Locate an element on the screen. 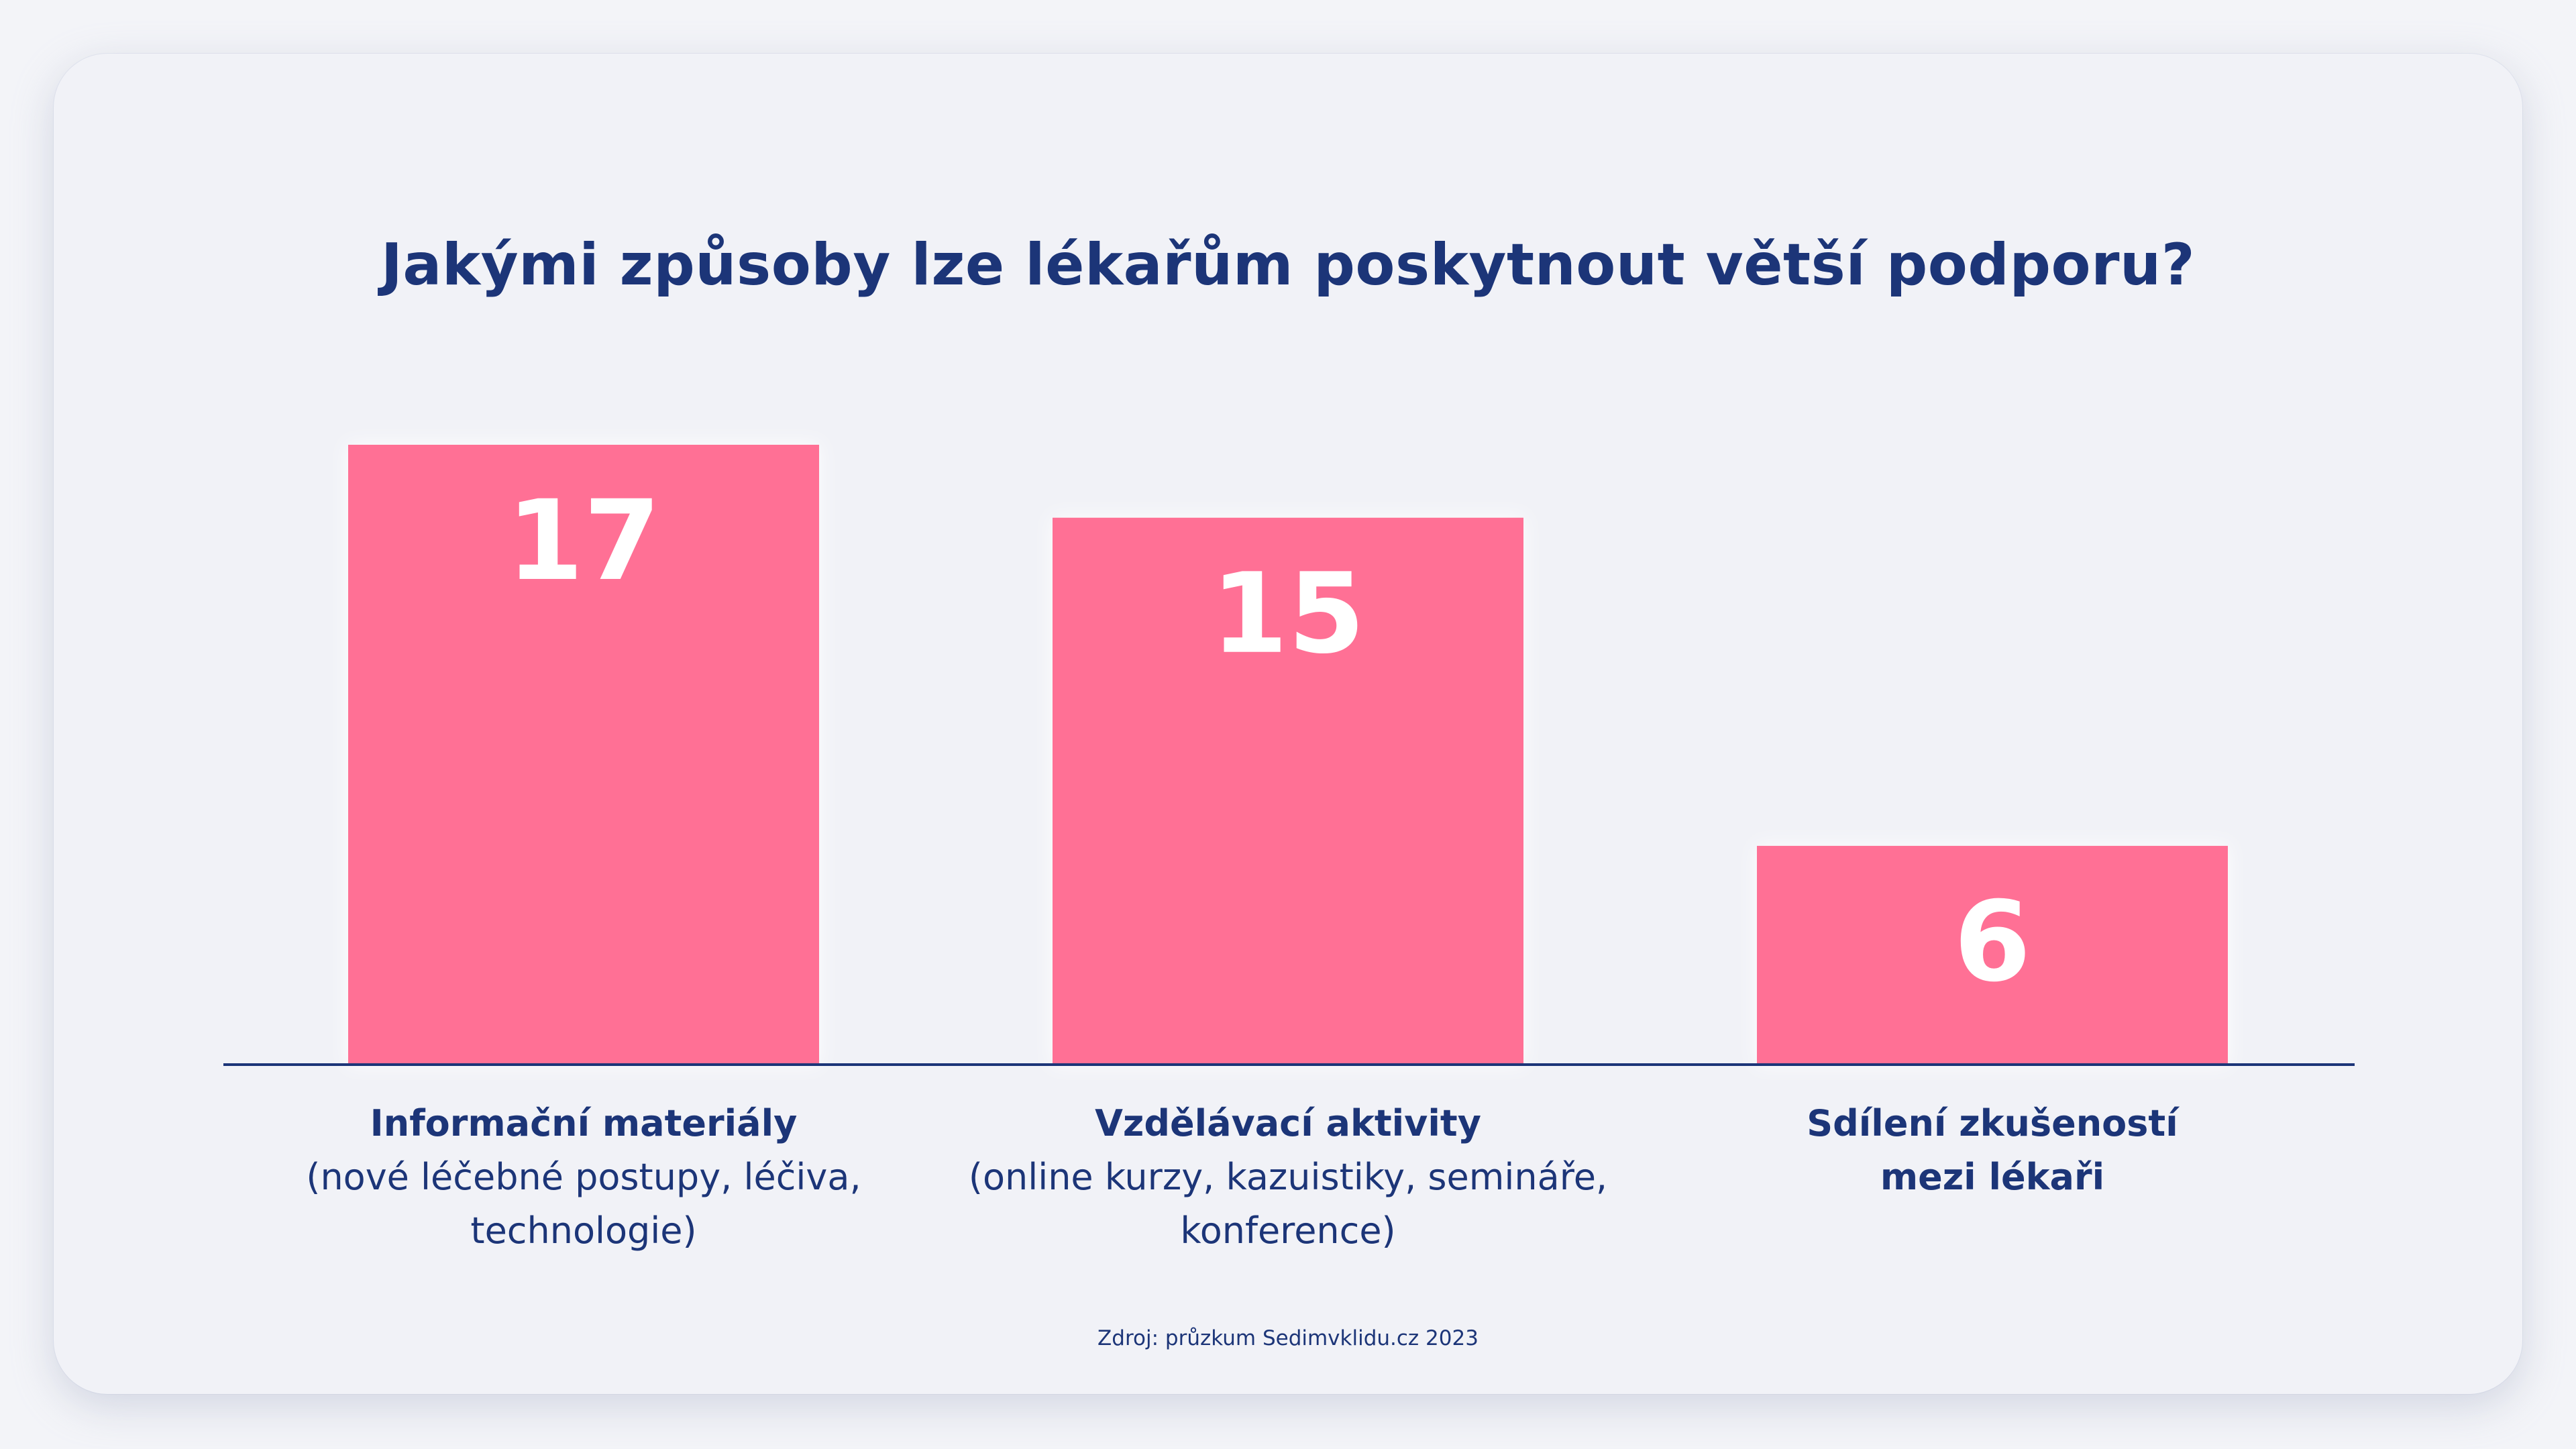  category-sublabel: technologie) is located at coordinates (583, 1231).